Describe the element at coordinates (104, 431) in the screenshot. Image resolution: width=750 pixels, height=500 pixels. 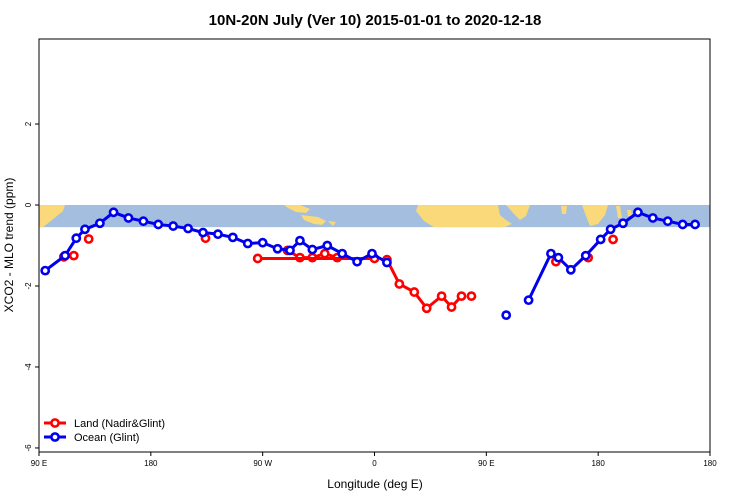
I see `legend: Land (Nadir&Glint) Ocean (Glint)` at that location.